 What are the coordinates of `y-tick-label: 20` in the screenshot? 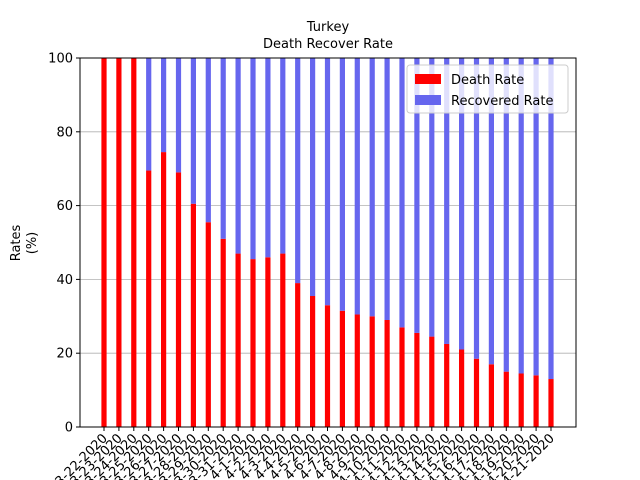 It's located at (64, 354).